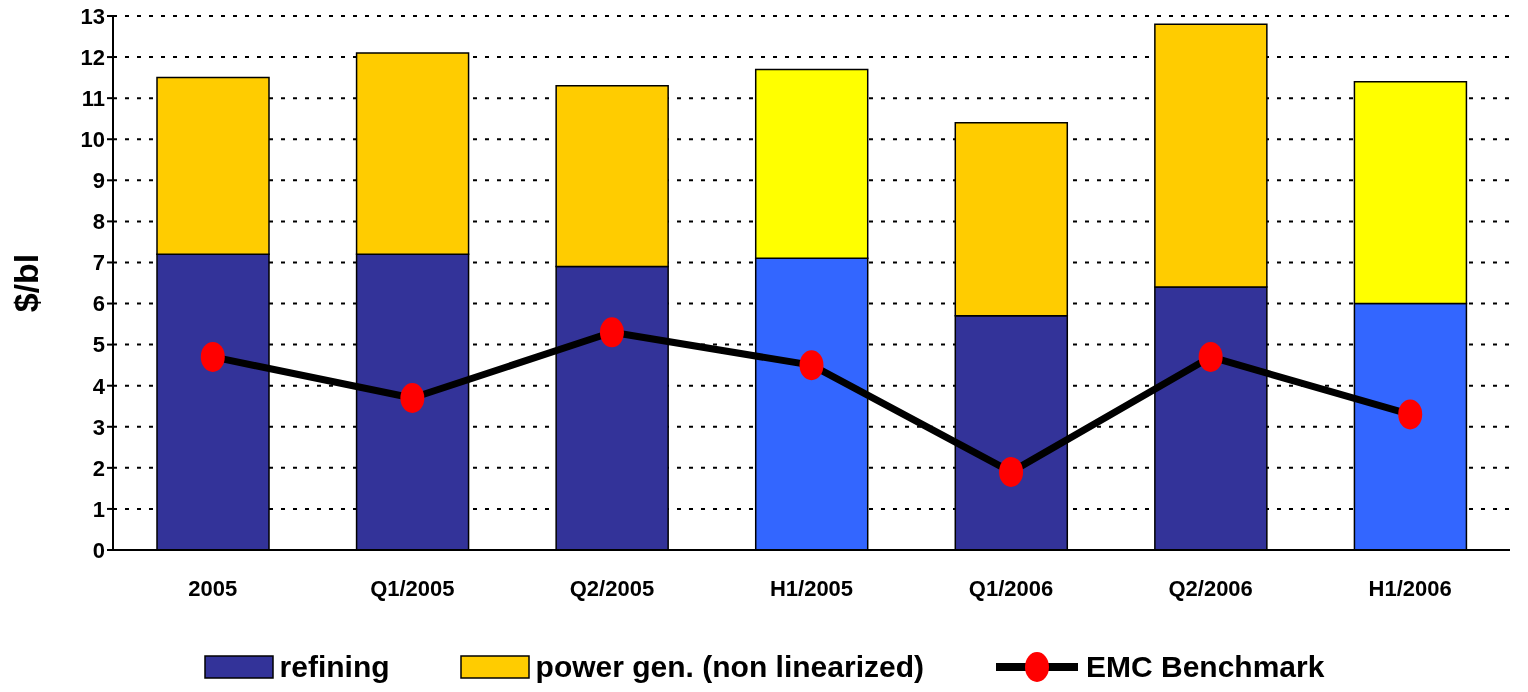  I want to click on y-axis-title: $/bl, so click(26, 283).